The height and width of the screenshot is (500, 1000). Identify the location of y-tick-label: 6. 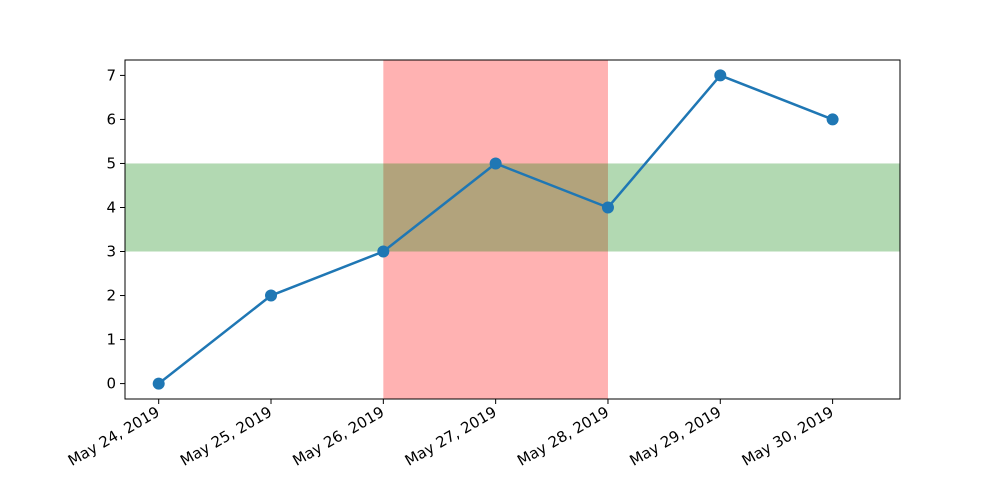
(111, 119).